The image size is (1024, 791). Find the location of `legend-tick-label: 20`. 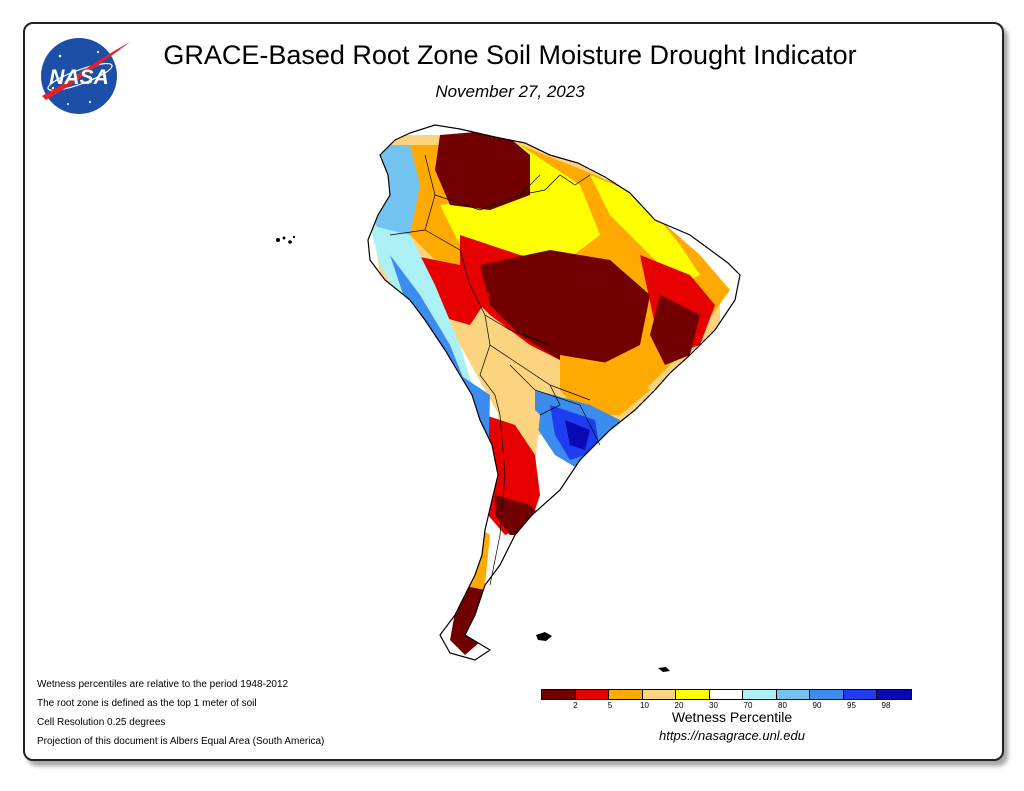

legend-tick-label: 20 is located at coordinates (679, 705).